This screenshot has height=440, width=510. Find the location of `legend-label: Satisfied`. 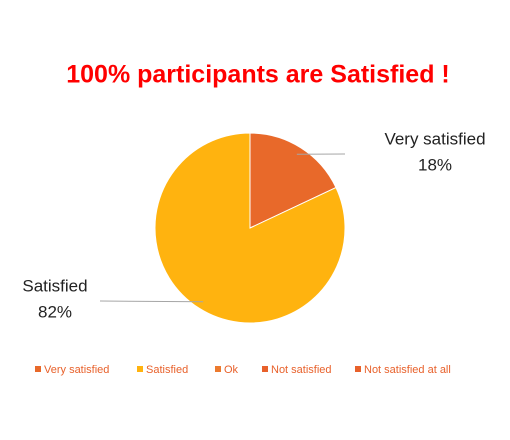

legend-label: Satisfied is located at coordinates (167, 370).